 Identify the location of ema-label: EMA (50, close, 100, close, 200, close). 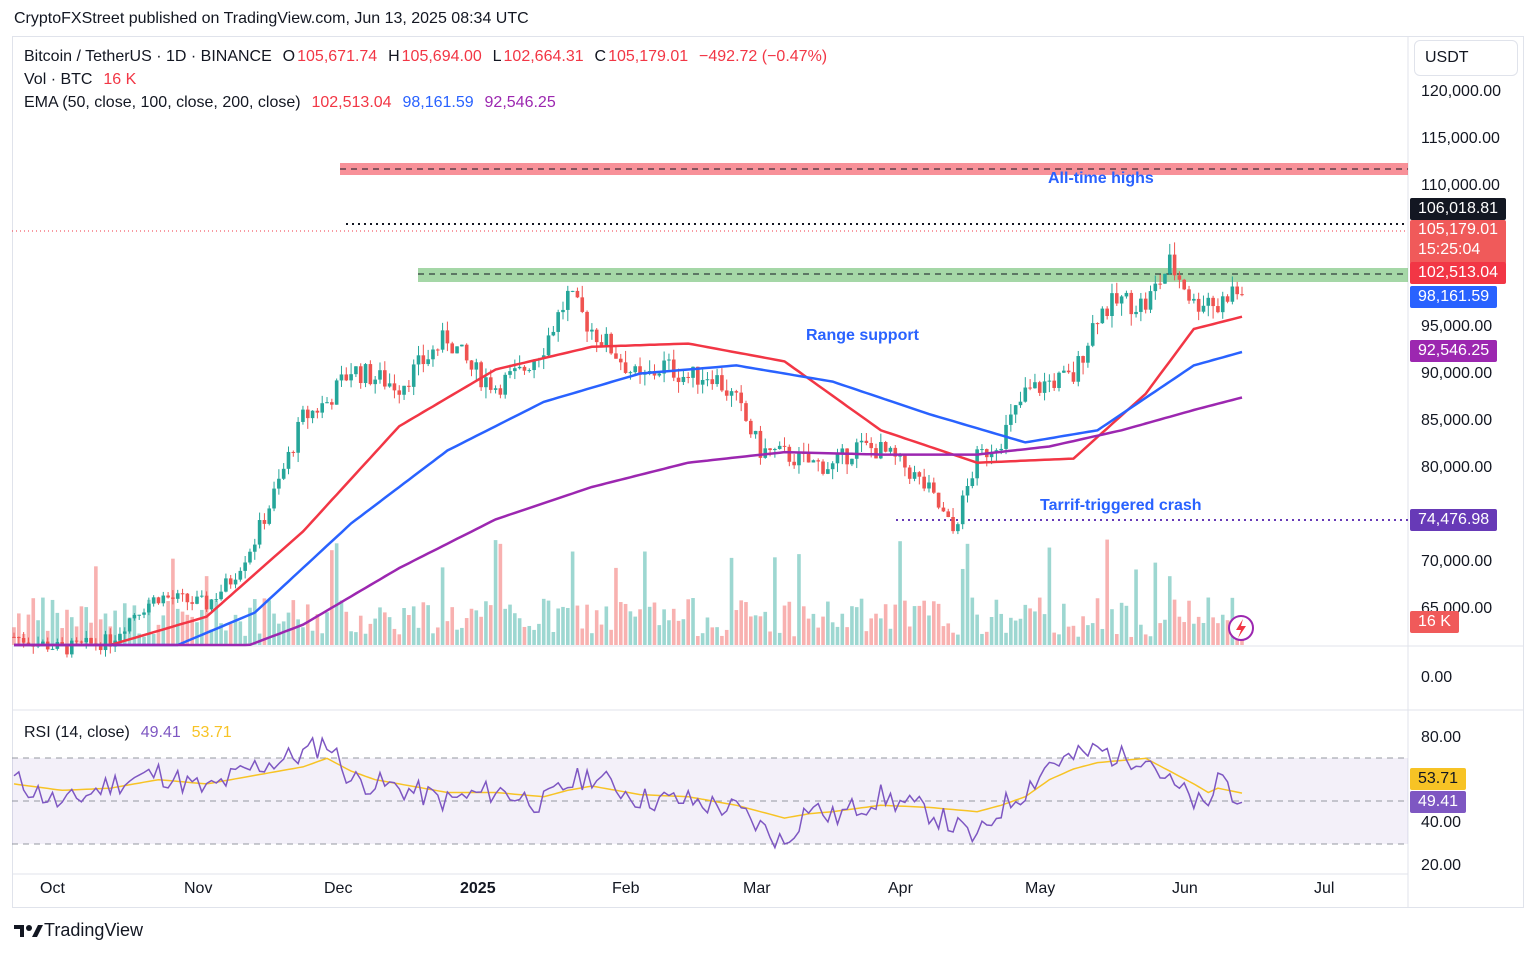
(162, 102).